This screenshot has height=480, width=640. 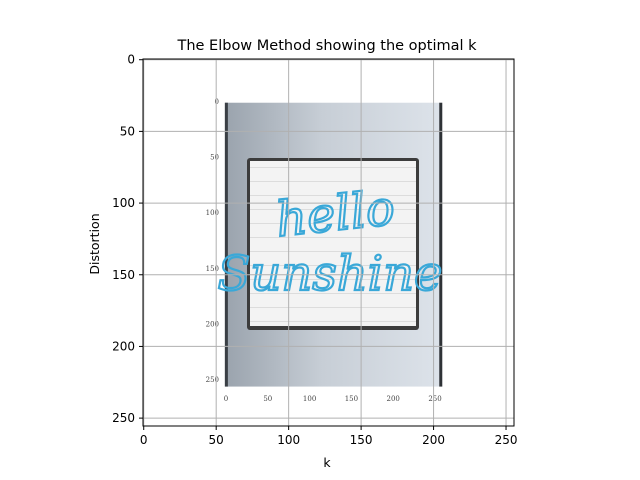 What do you see at coordinates (123, 203) in the screenshot?
I see `y-tick-label: 100` at bounding box center [123, 203].